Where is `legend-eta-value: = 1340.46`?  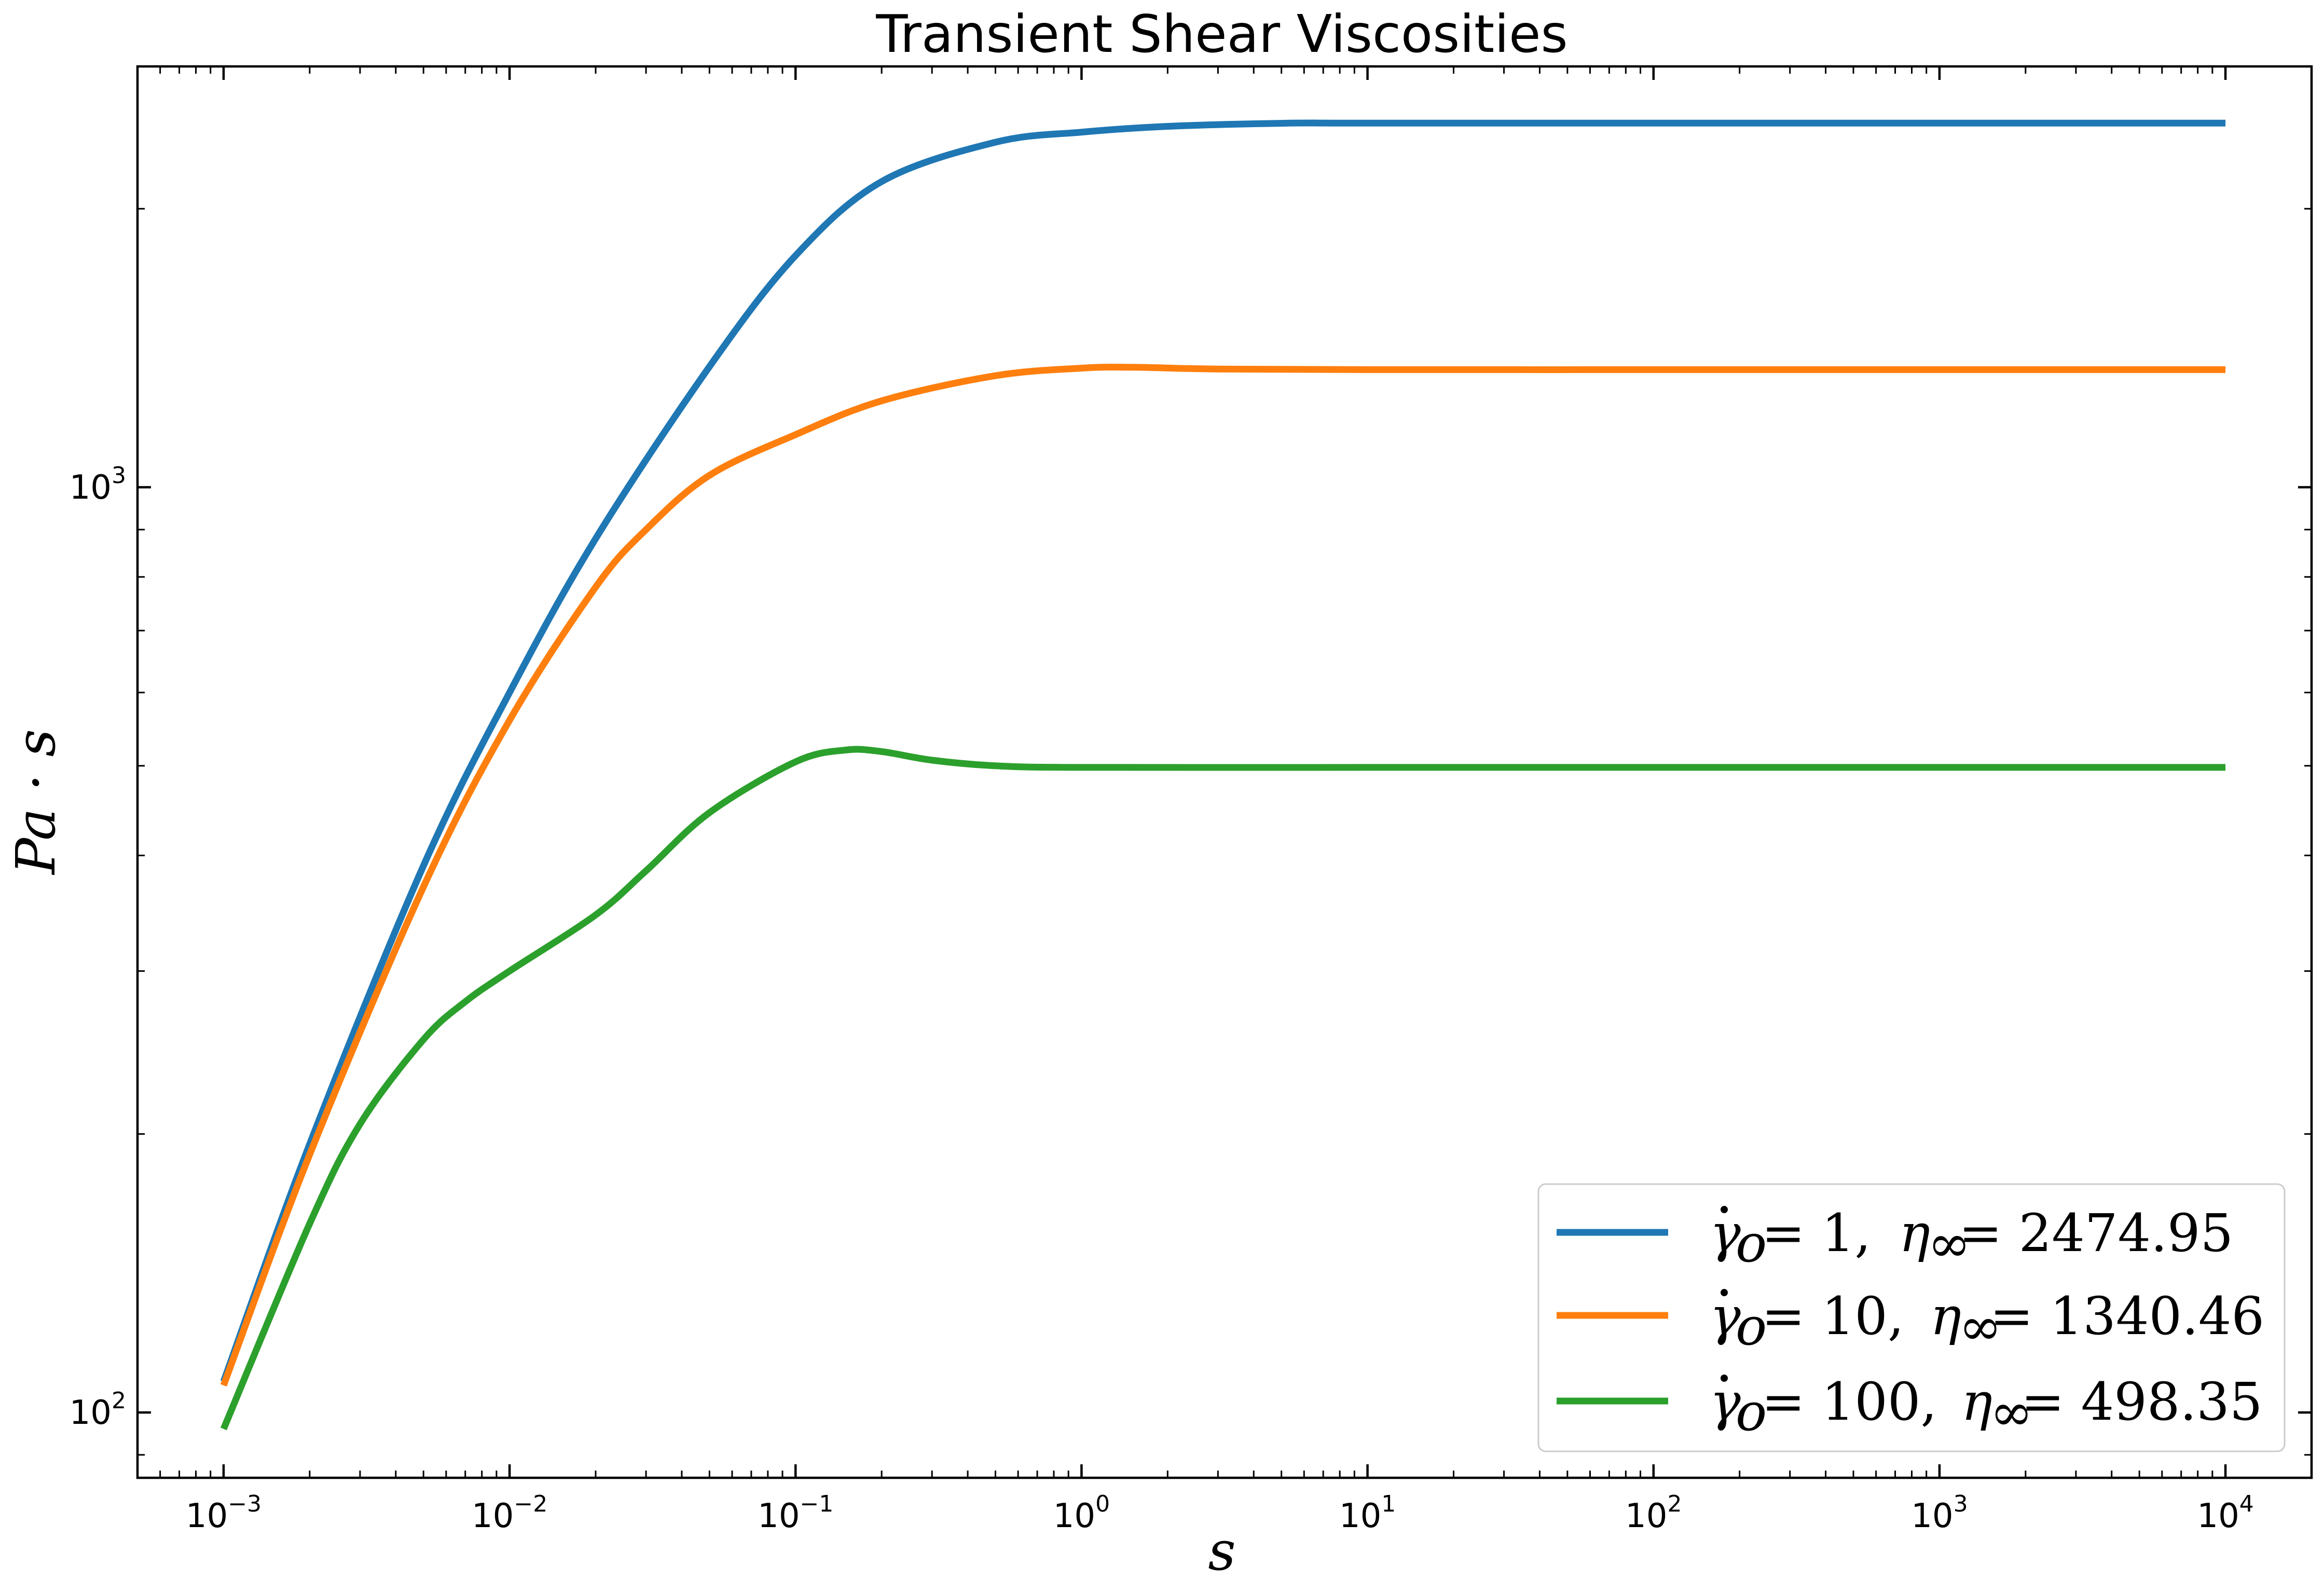 legend-eta-value: = 1340.46 is located at coordinates (2127, 1316).